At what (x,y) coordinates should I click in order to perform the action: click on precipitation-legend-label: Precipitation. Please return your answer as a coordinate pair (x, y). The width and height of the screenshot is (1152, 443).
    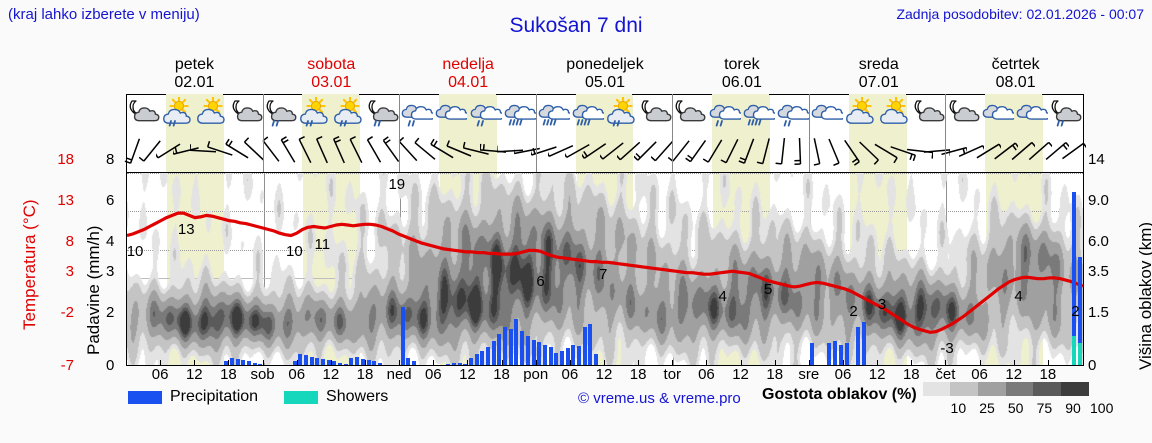
    Looking at the image, I should click on (214, 396).